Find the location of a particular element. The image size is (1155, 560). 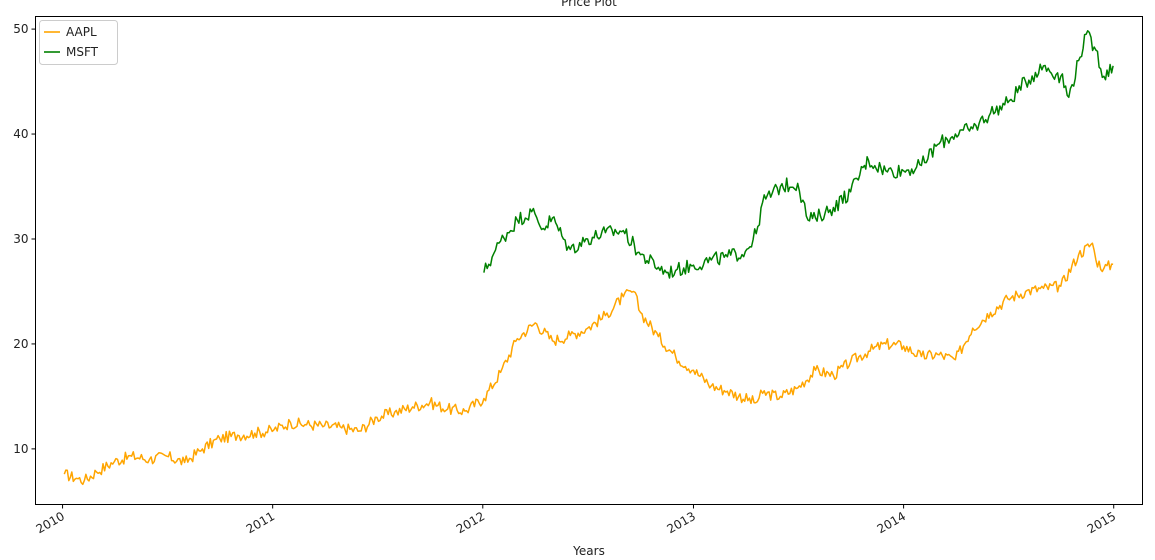

y-axis: 10 20 30 40 50 is located at coordinates (24, 239).